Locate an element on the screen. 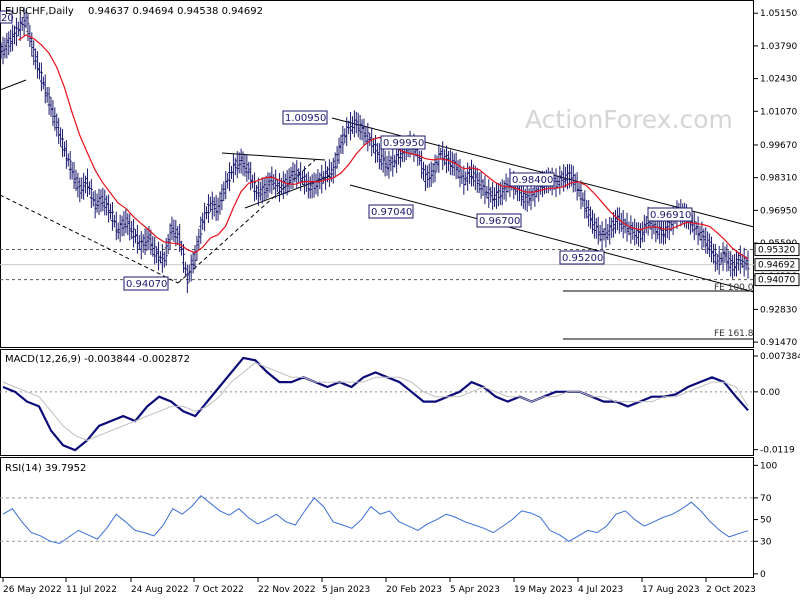 The width and height of the screenshot is (800, 600). dashed-support-line is located at coordinates (89, 239).